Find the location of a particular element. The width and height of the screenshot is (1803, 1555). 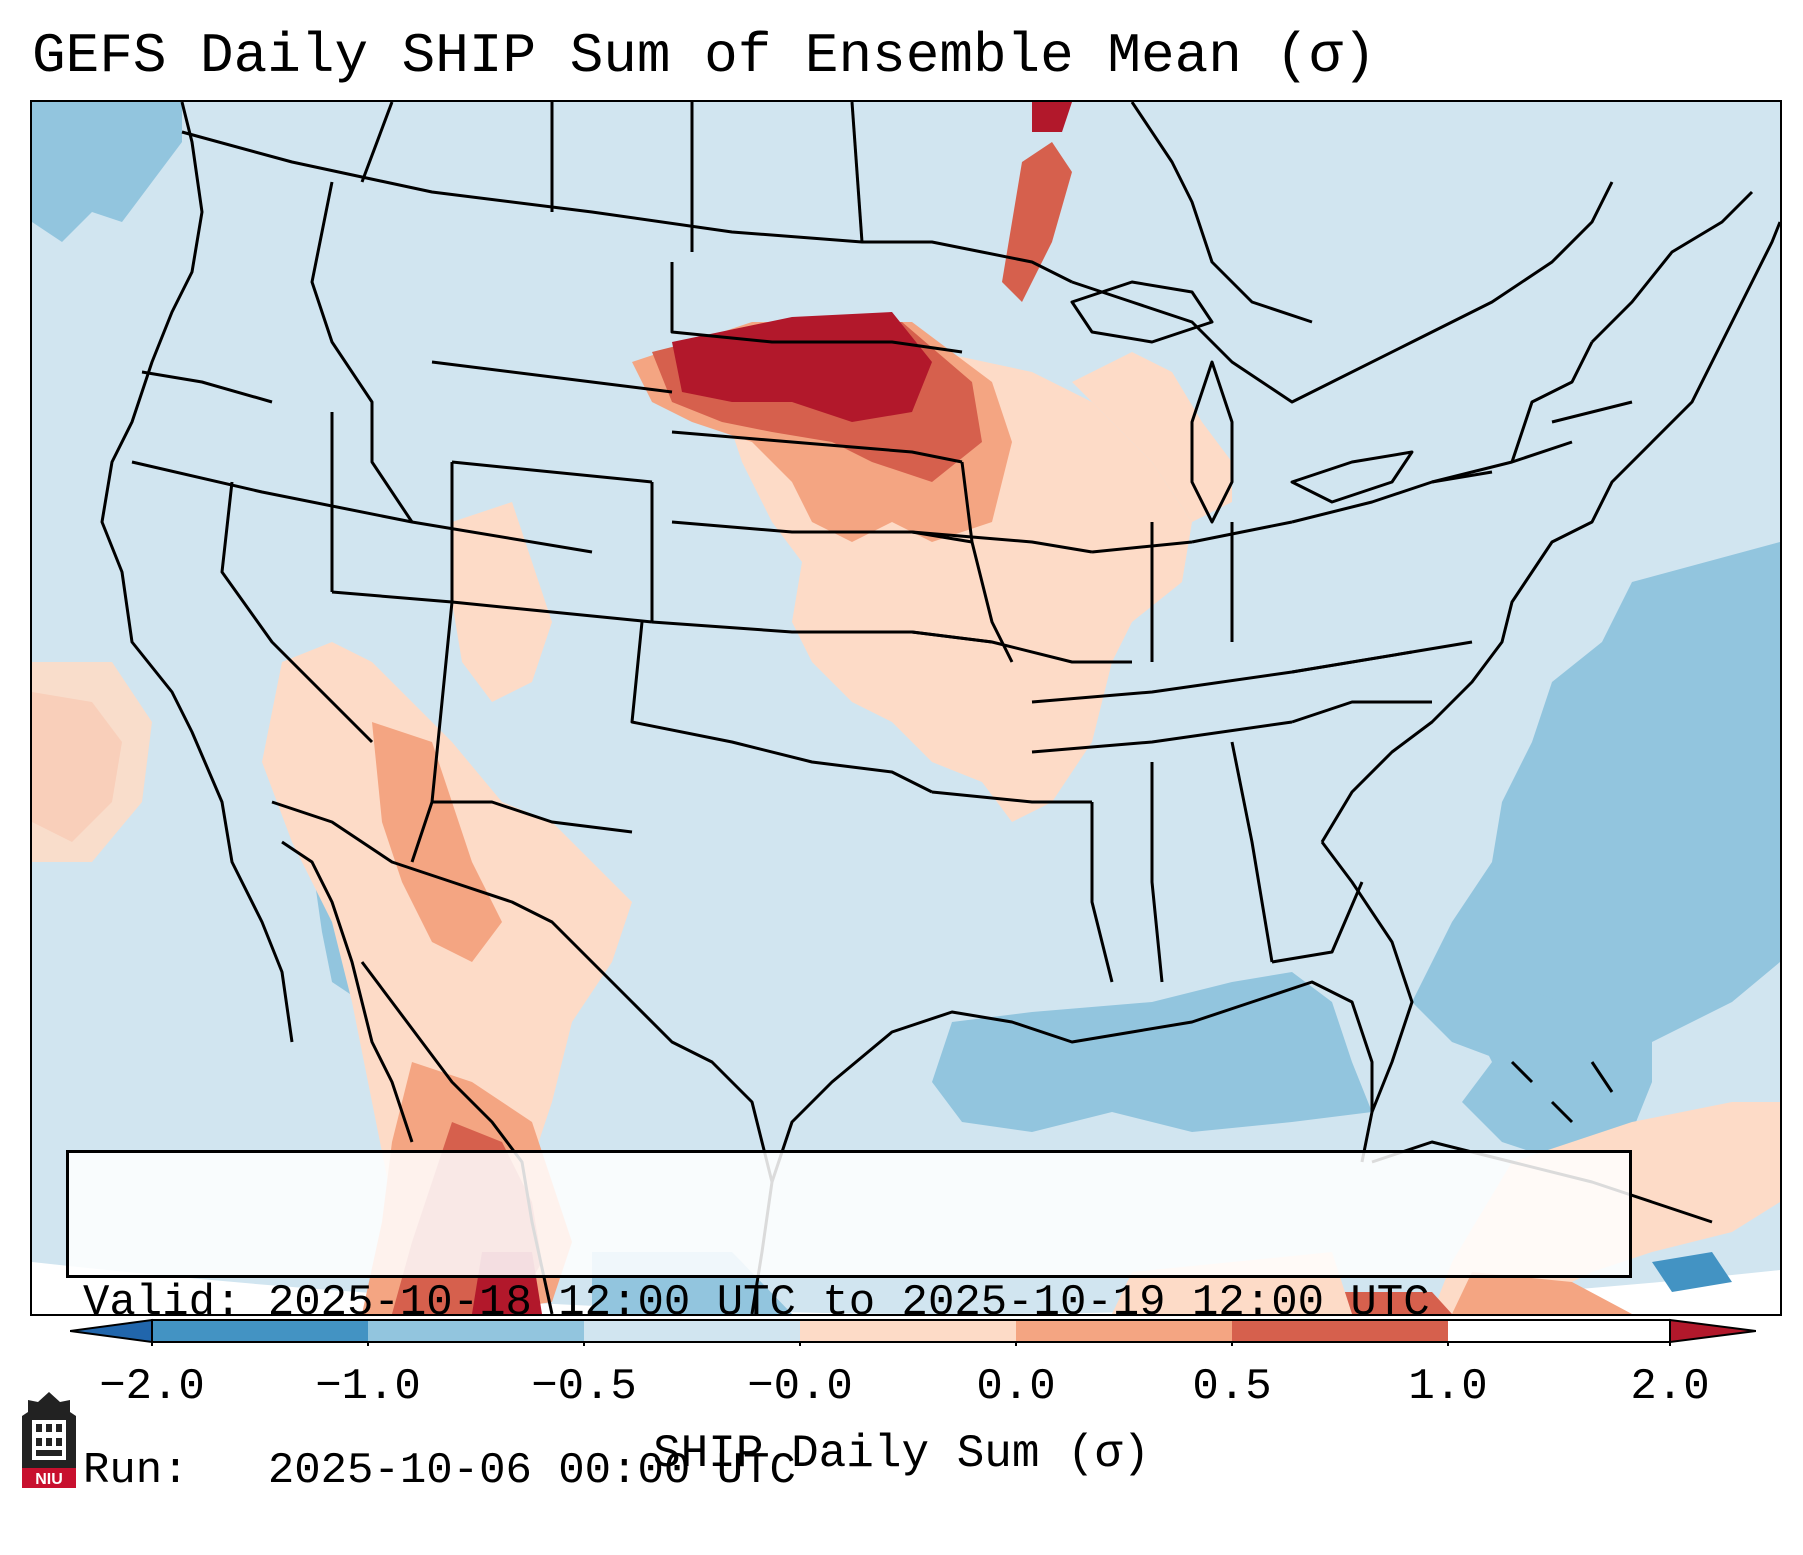

colorbar-tick-label: 1.0 is located at coordinates (1448, 1387).